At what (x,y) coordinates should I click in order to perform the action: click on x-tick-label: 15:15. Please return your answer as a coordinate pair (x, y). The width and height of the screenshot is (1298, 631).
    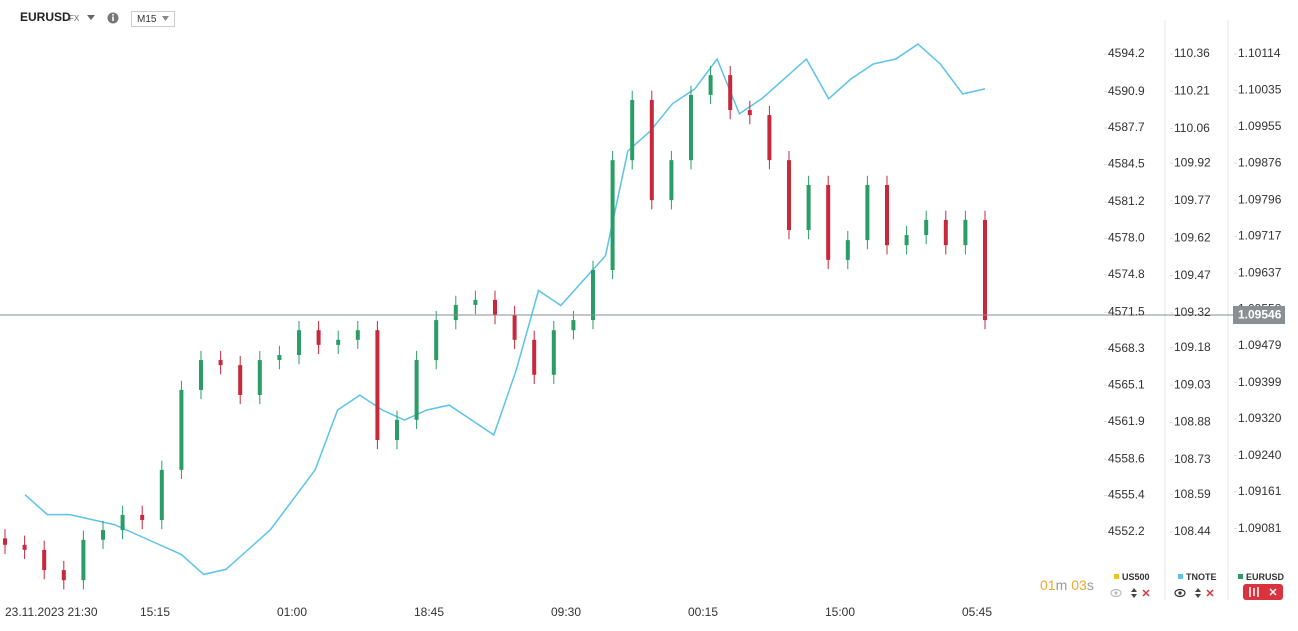
    Looking at the image, I should click on (155, 612).